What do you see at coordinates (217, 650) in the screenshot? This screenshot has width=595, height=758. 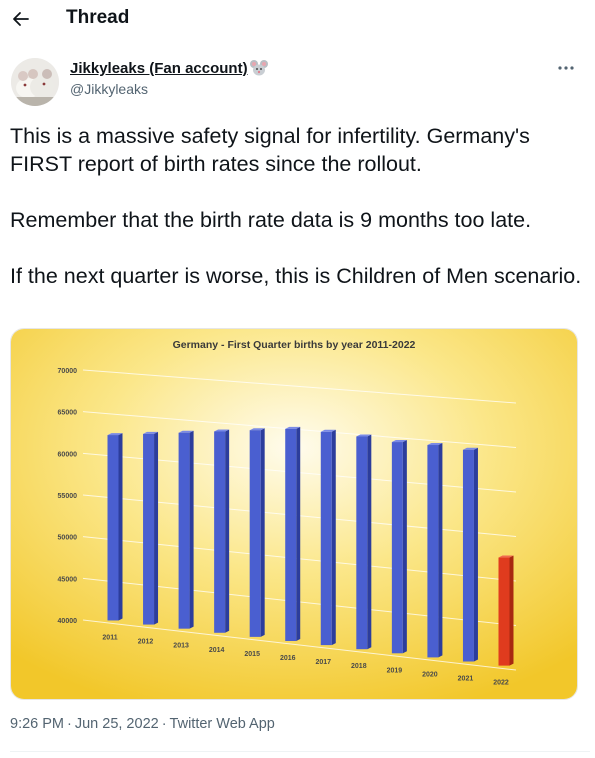 I see `x-tick-label: 2014` at bounding box center [217, 650].